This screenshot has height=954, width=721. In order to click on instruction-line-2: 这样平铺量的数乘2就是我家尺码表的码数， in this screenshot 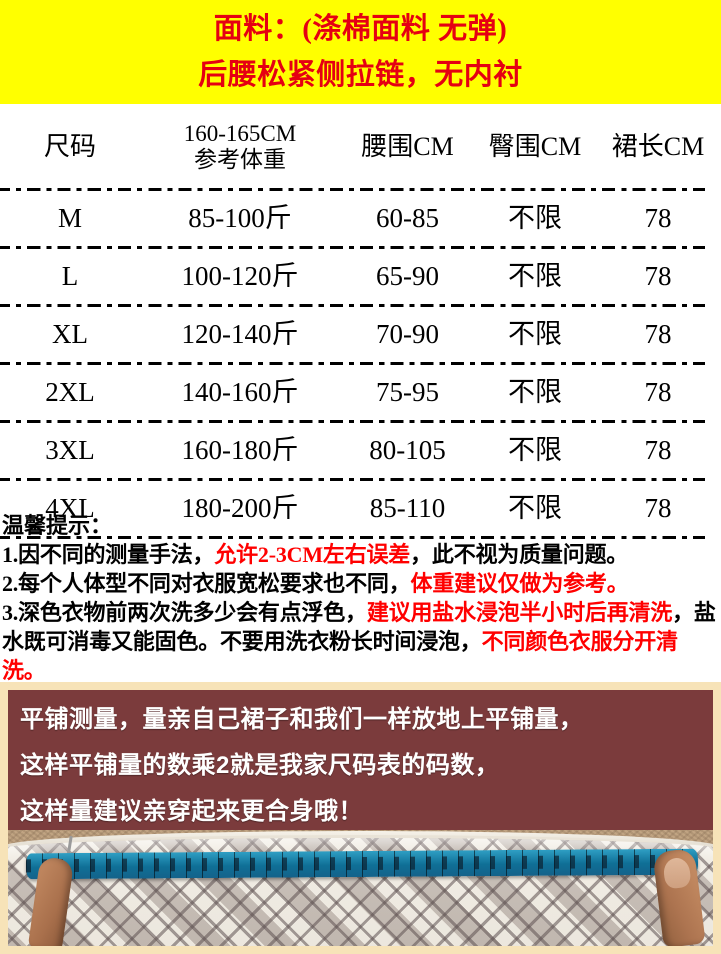, I will do `click(260, 765)`.